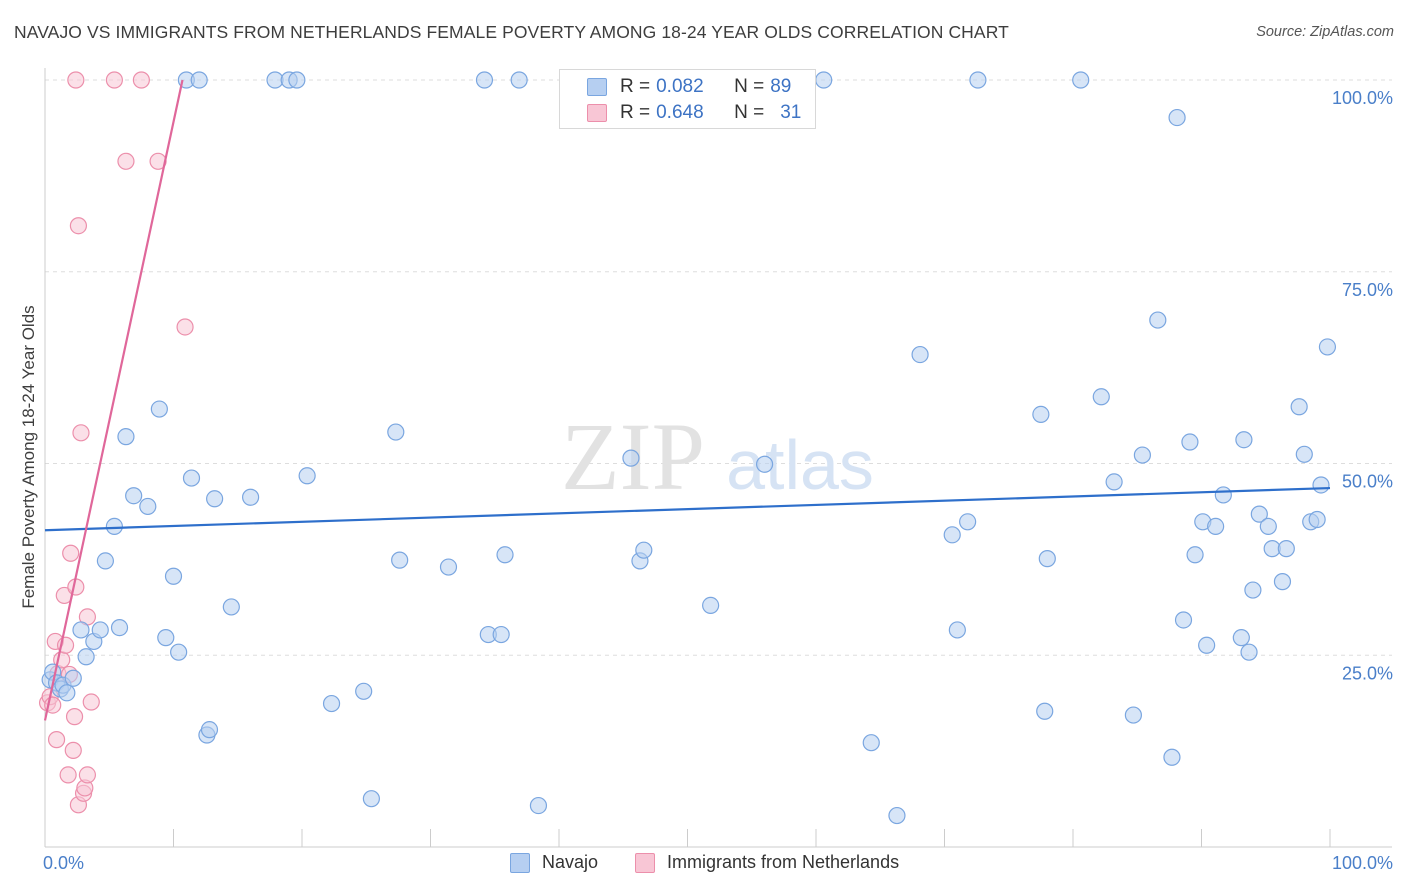  What do you see at coordinates (781, 86) in the screenshot?
I see `n-value-navajo: 89` at bounding box center [781, 86].